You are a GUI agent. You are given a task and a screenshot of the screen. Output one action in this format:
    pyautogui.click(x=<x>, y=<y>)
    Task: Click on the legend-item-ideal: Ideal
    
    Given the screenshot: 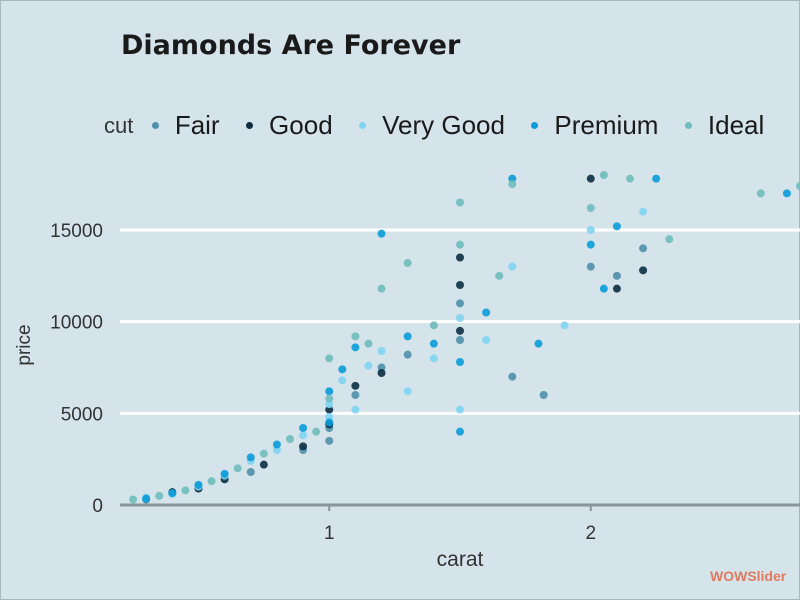 What is the action you would take?
    pyautogui.click(x=724, y=125)
    